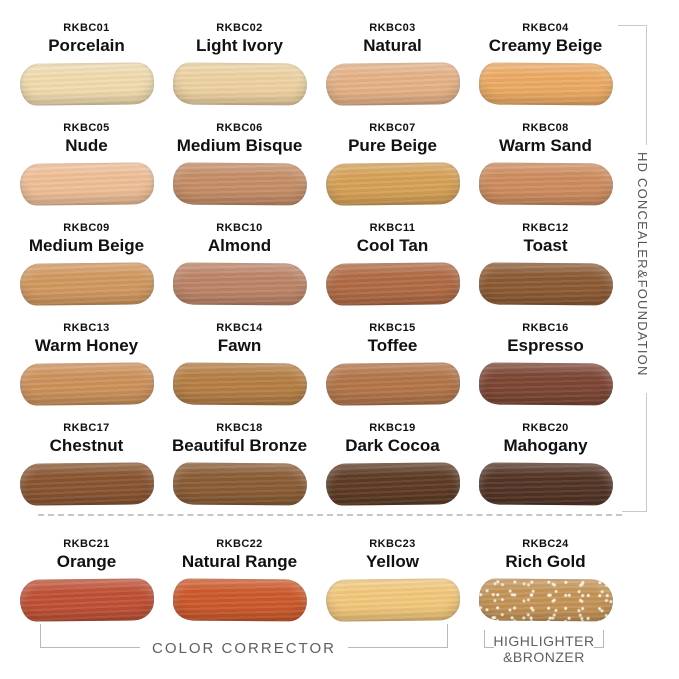 This screenshot has width=679, height=679. What do you see at coordinates (239, 345) in the screenshot?
I see `shade-name: Fawn` at bounding box center [239, 345].